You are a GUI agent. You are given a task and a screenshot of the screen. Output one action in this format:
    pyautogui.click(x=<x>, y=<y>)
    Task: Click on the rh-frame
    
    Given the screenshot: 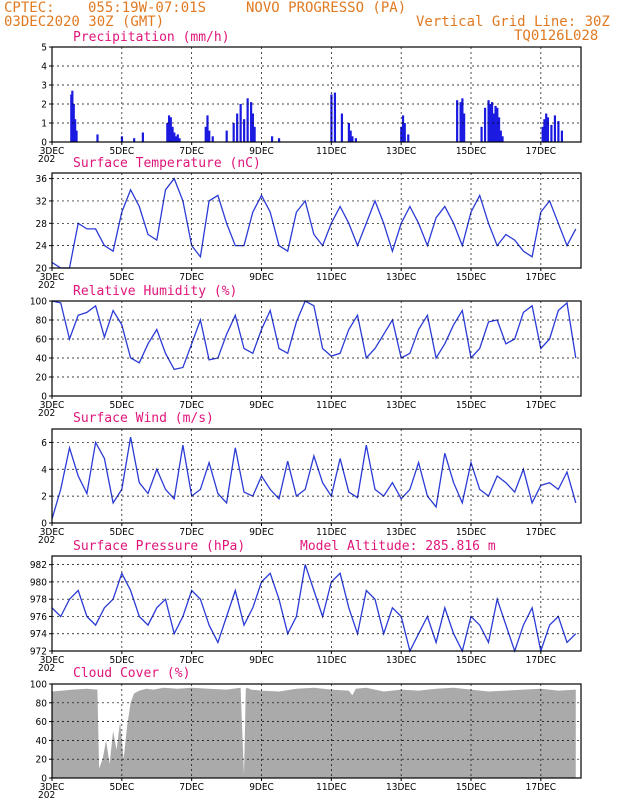 What is the action you would take?
    pyautogui.click(x=316, y=348)
    